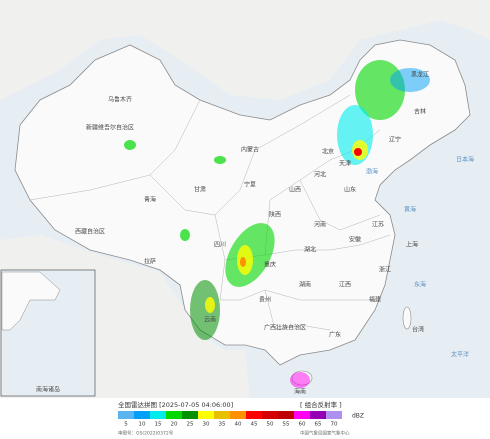 The height and width of the screenshot is (439, 490). Describe the element at coordinates (325, 433) in the screenshot. I see `source: 中国气象局国家气象中心` at that location.